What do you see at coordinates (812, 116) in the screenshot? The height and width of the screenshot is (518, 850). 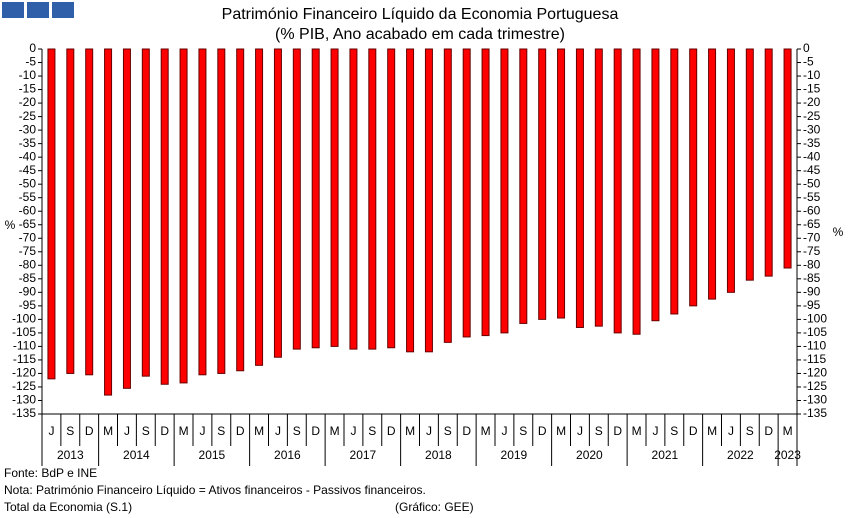 I see `y2-tick-label: -25` at bounding box center [812, 116].